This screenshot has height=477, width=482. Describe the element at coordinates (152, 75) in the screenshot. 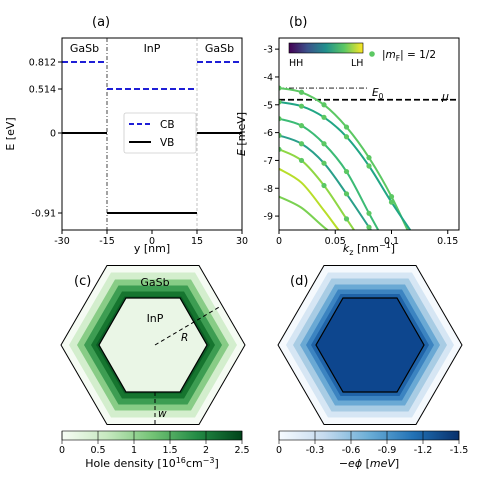

I see `band-cb` at that location.